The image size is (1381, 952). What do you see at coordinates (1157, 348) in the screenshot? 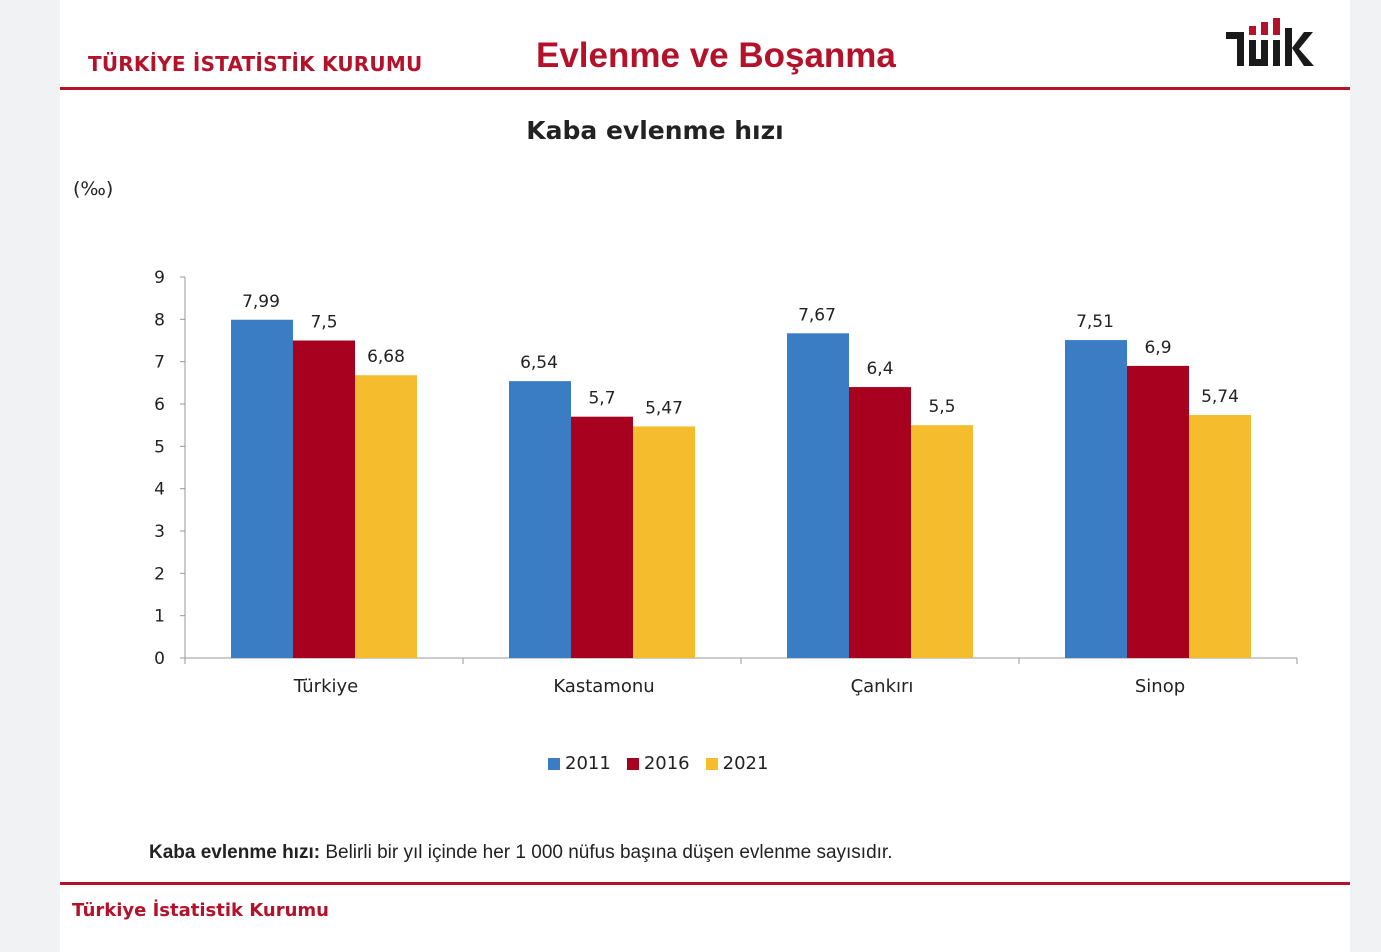
I see `bar-value-label: 6,9` at bounding box center [1157, 348].